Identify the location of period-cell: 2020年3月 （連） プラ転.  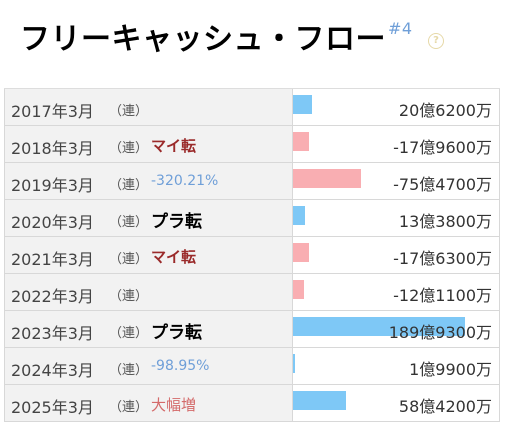
(148, 218).